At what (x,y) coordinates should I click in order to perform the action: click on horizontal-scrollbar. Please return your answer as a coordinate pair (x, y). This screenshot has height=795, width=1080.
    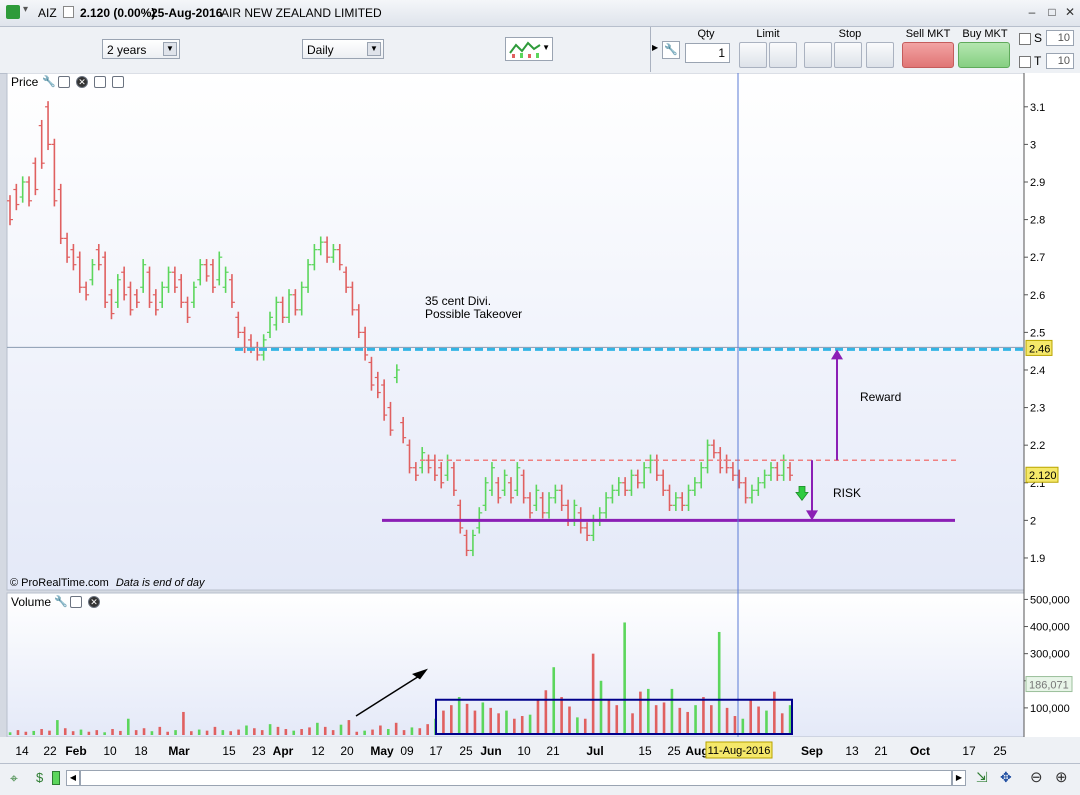
    Looking at the image, I should click on (516, 778).